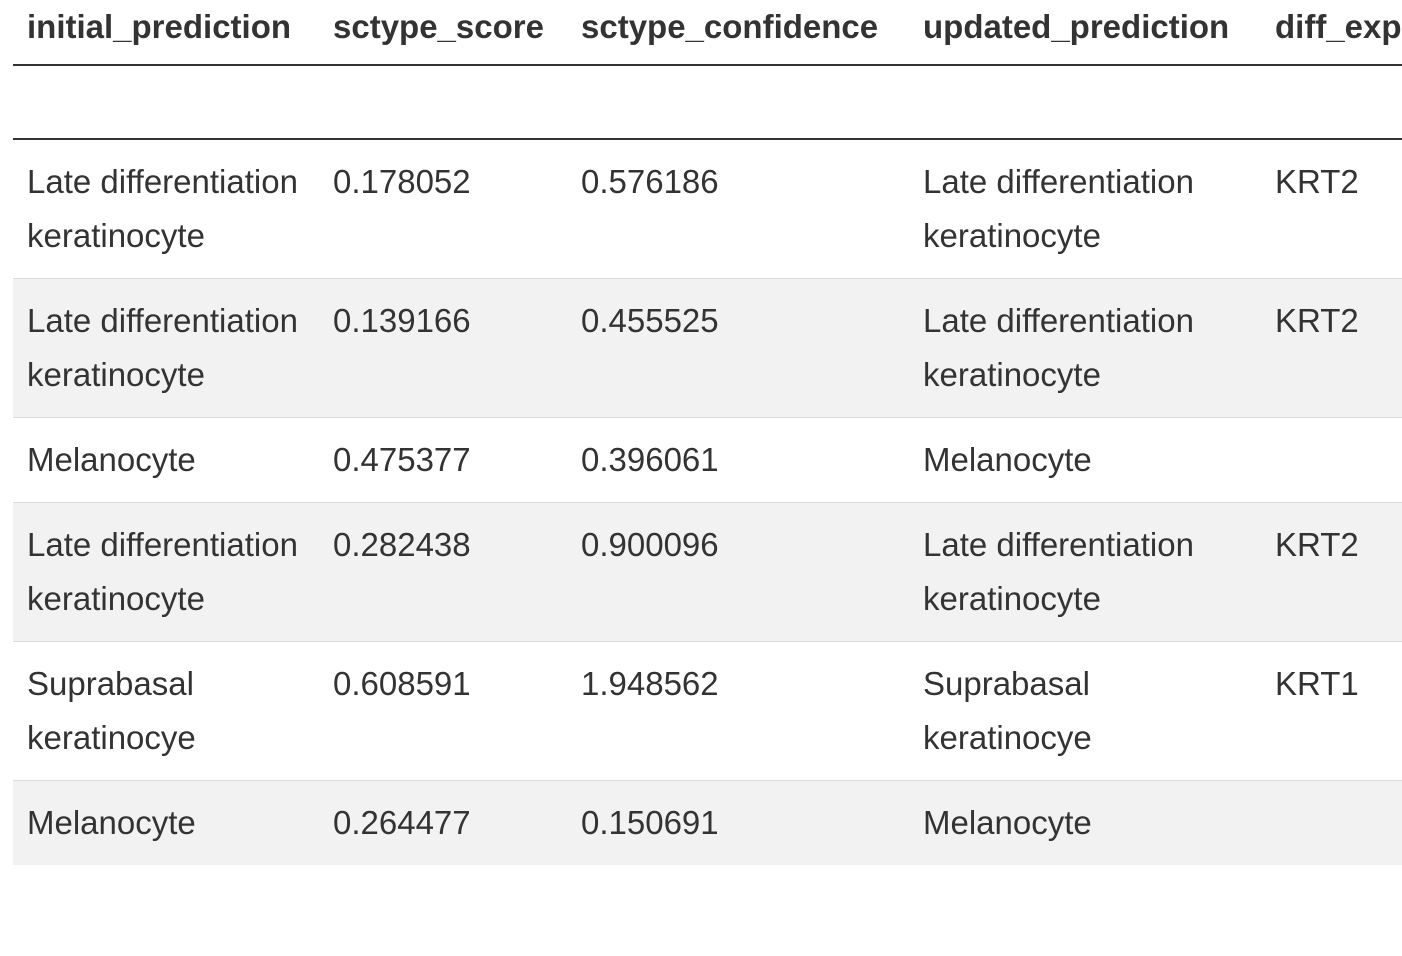  Describe the element at coordinates (1085, 33) in the screenshot. I see `column-header-updated-prediction: updated_prediction` at that location.